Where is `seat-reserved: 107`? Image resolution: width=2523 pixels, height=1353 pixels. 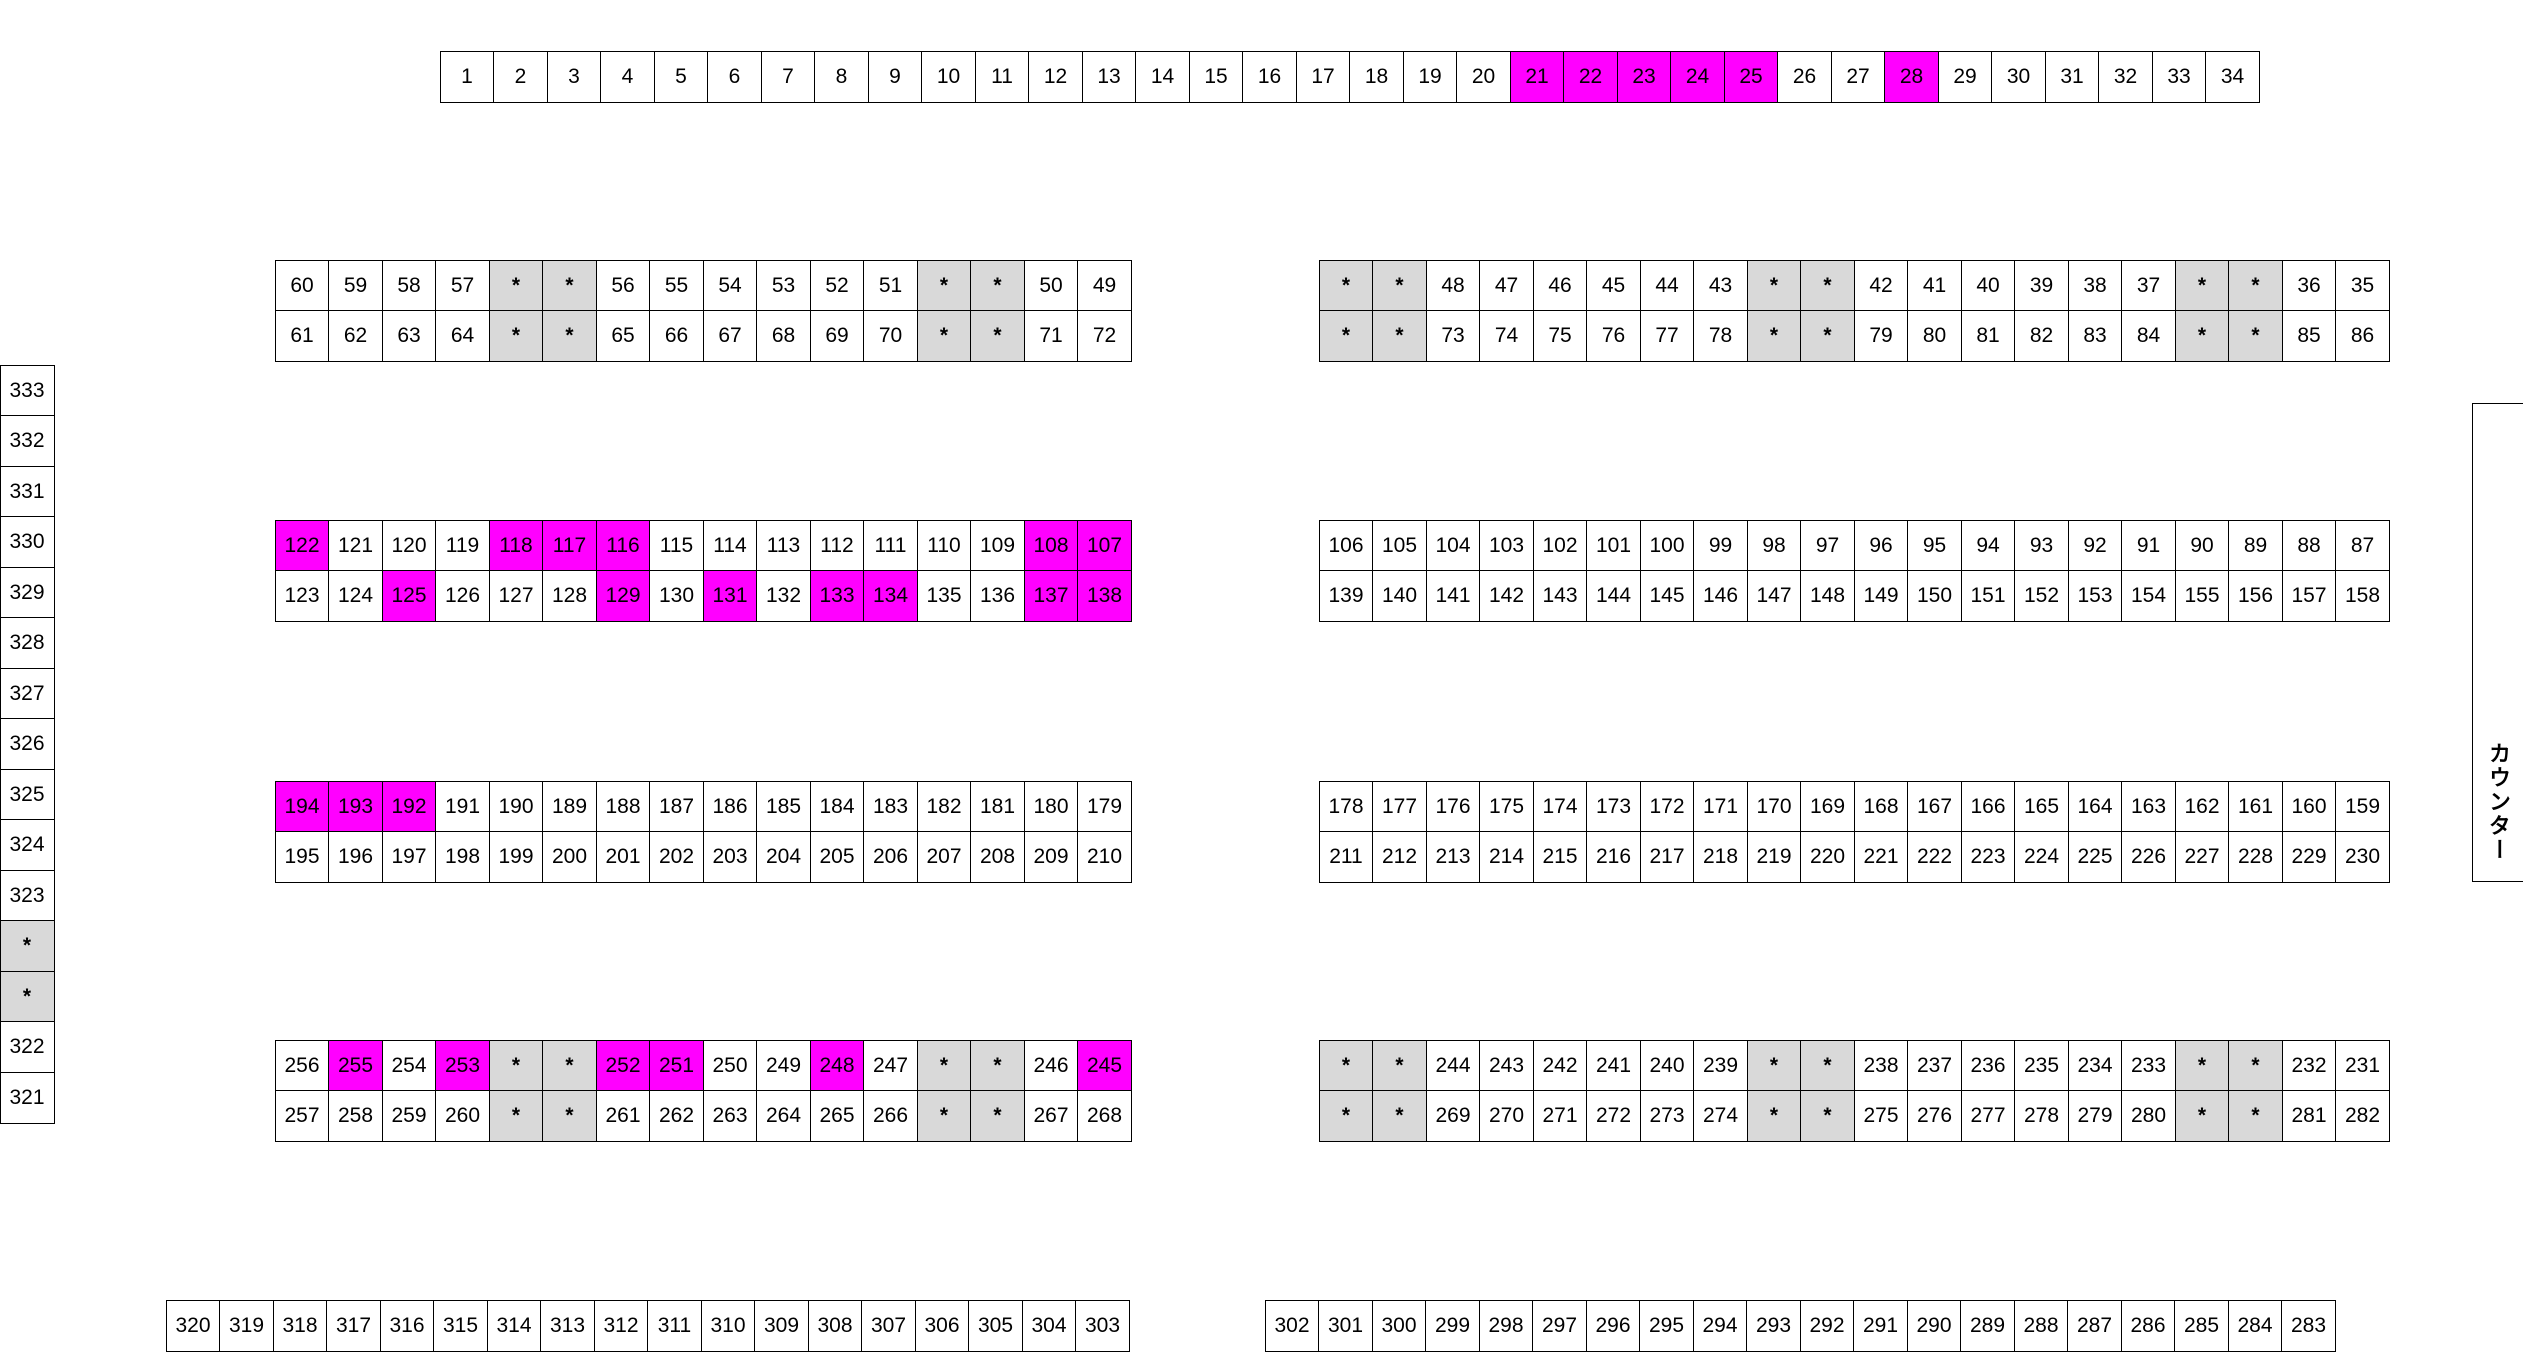
seat-reserved: 107 is located at coordinates (1104, 545).